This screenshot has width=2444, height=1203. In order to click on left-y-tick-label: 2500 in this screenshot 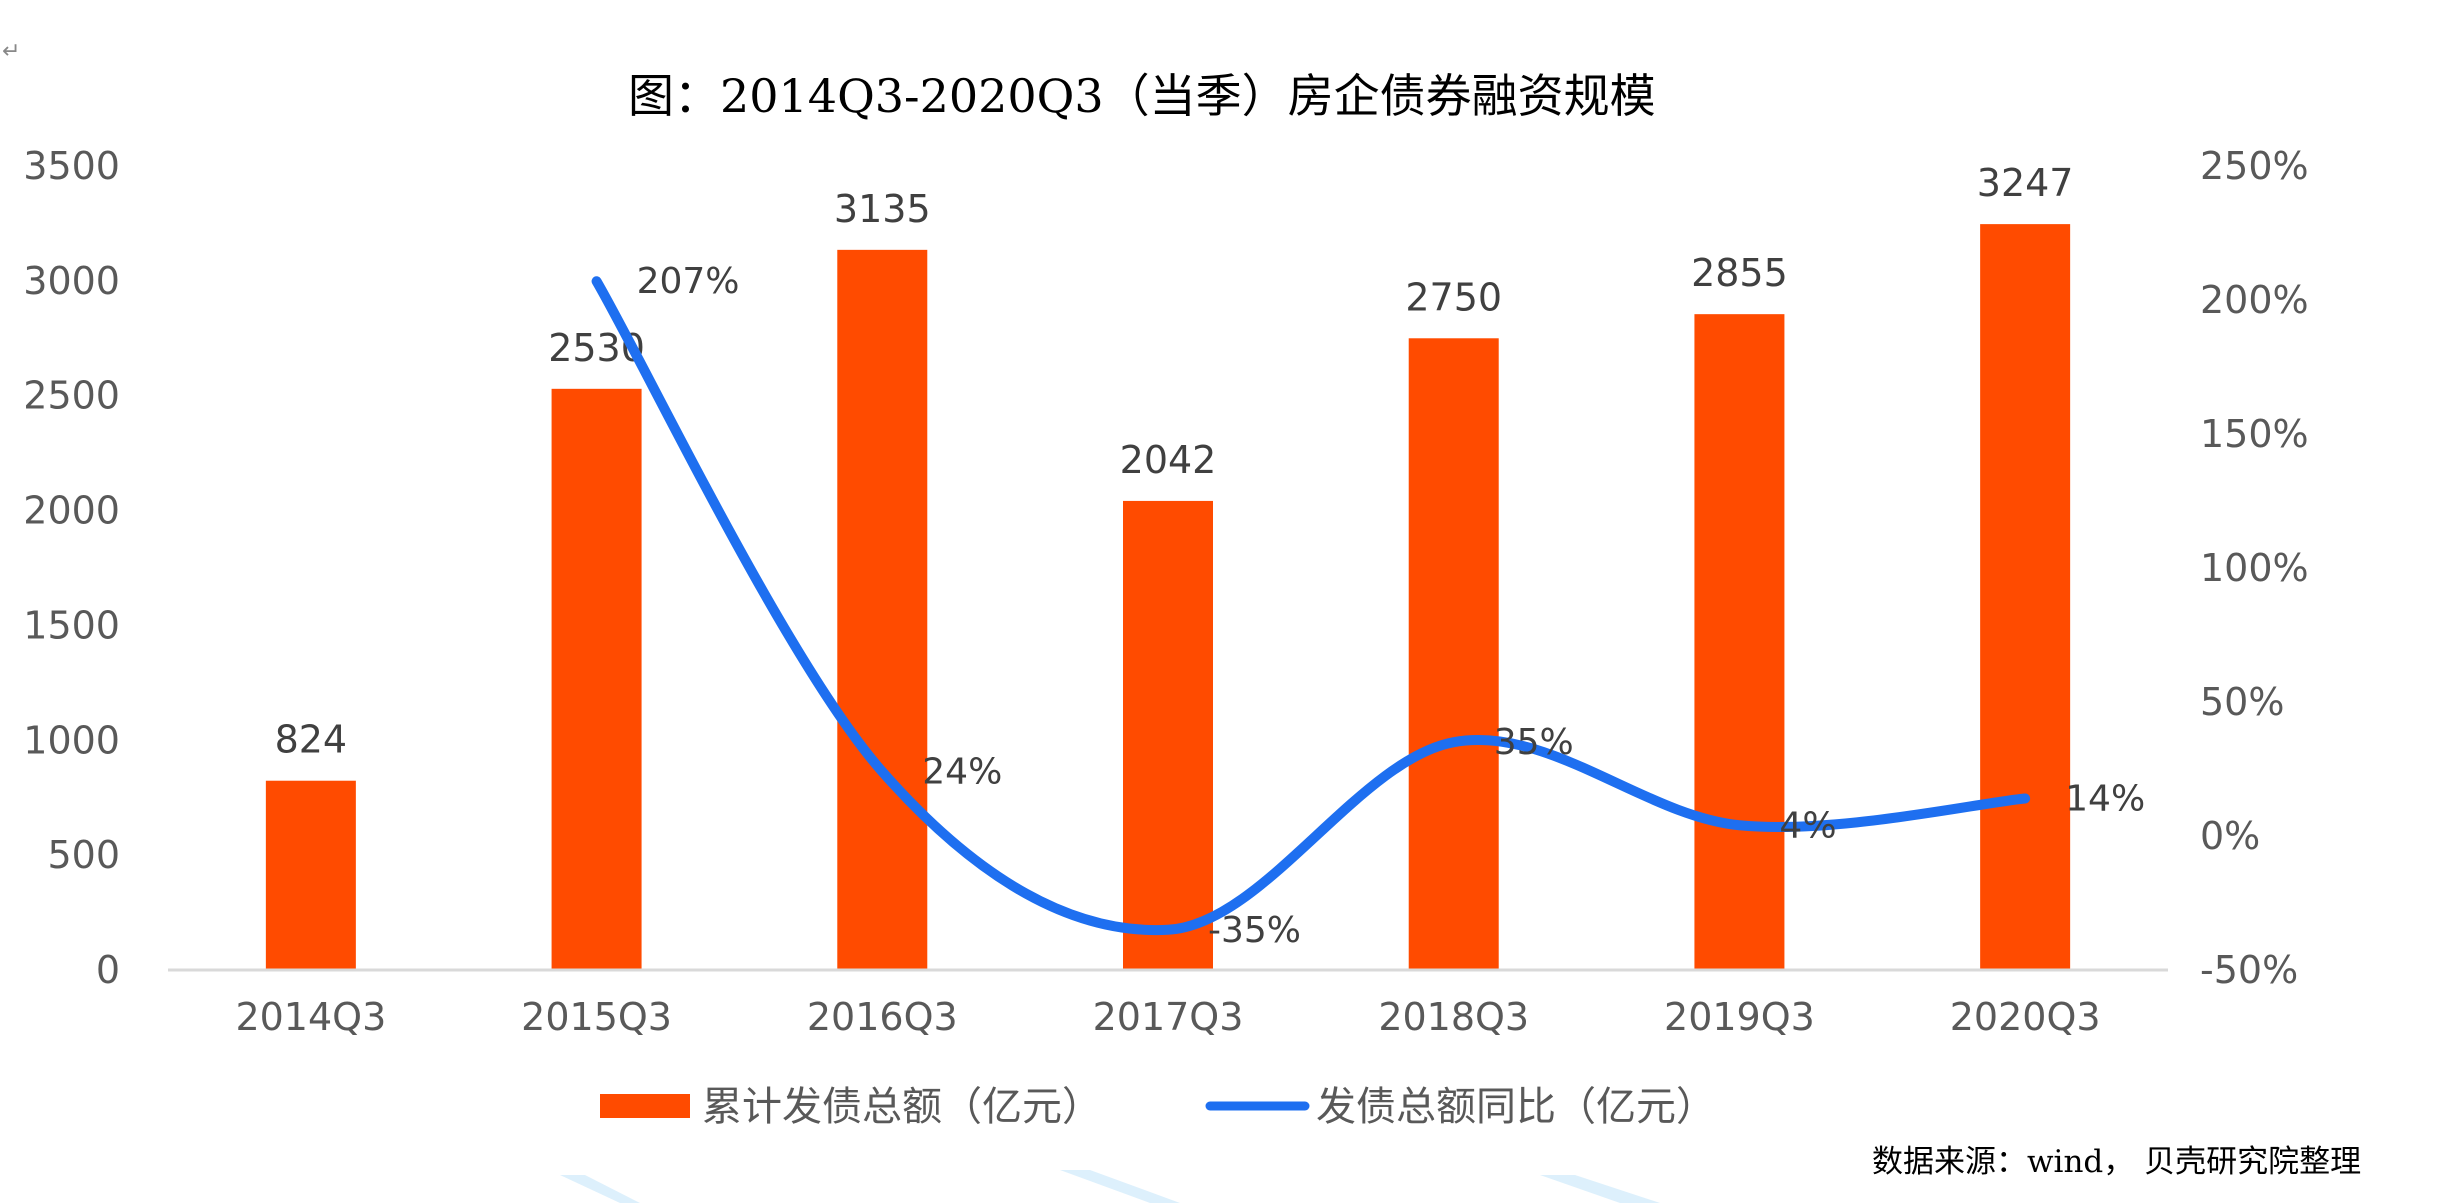, I will do `click(71, 396)`.